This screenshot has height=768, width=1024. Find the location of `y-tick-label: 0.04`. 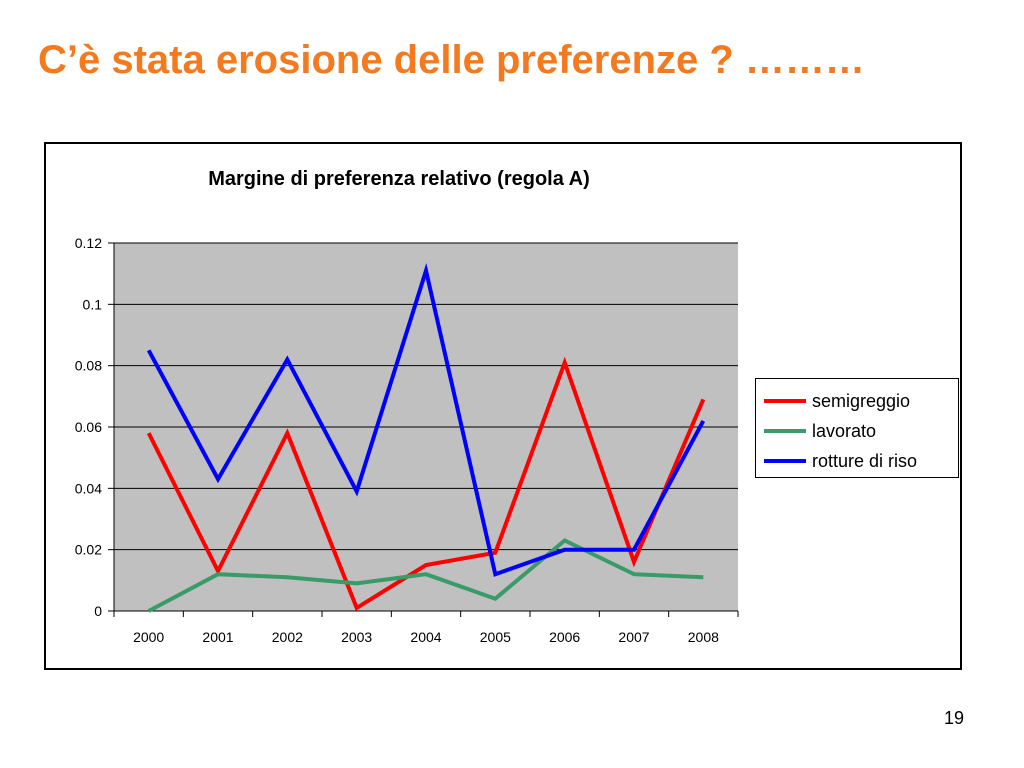

y-tick-label: 0.04 is located at coordinates (88, 488).